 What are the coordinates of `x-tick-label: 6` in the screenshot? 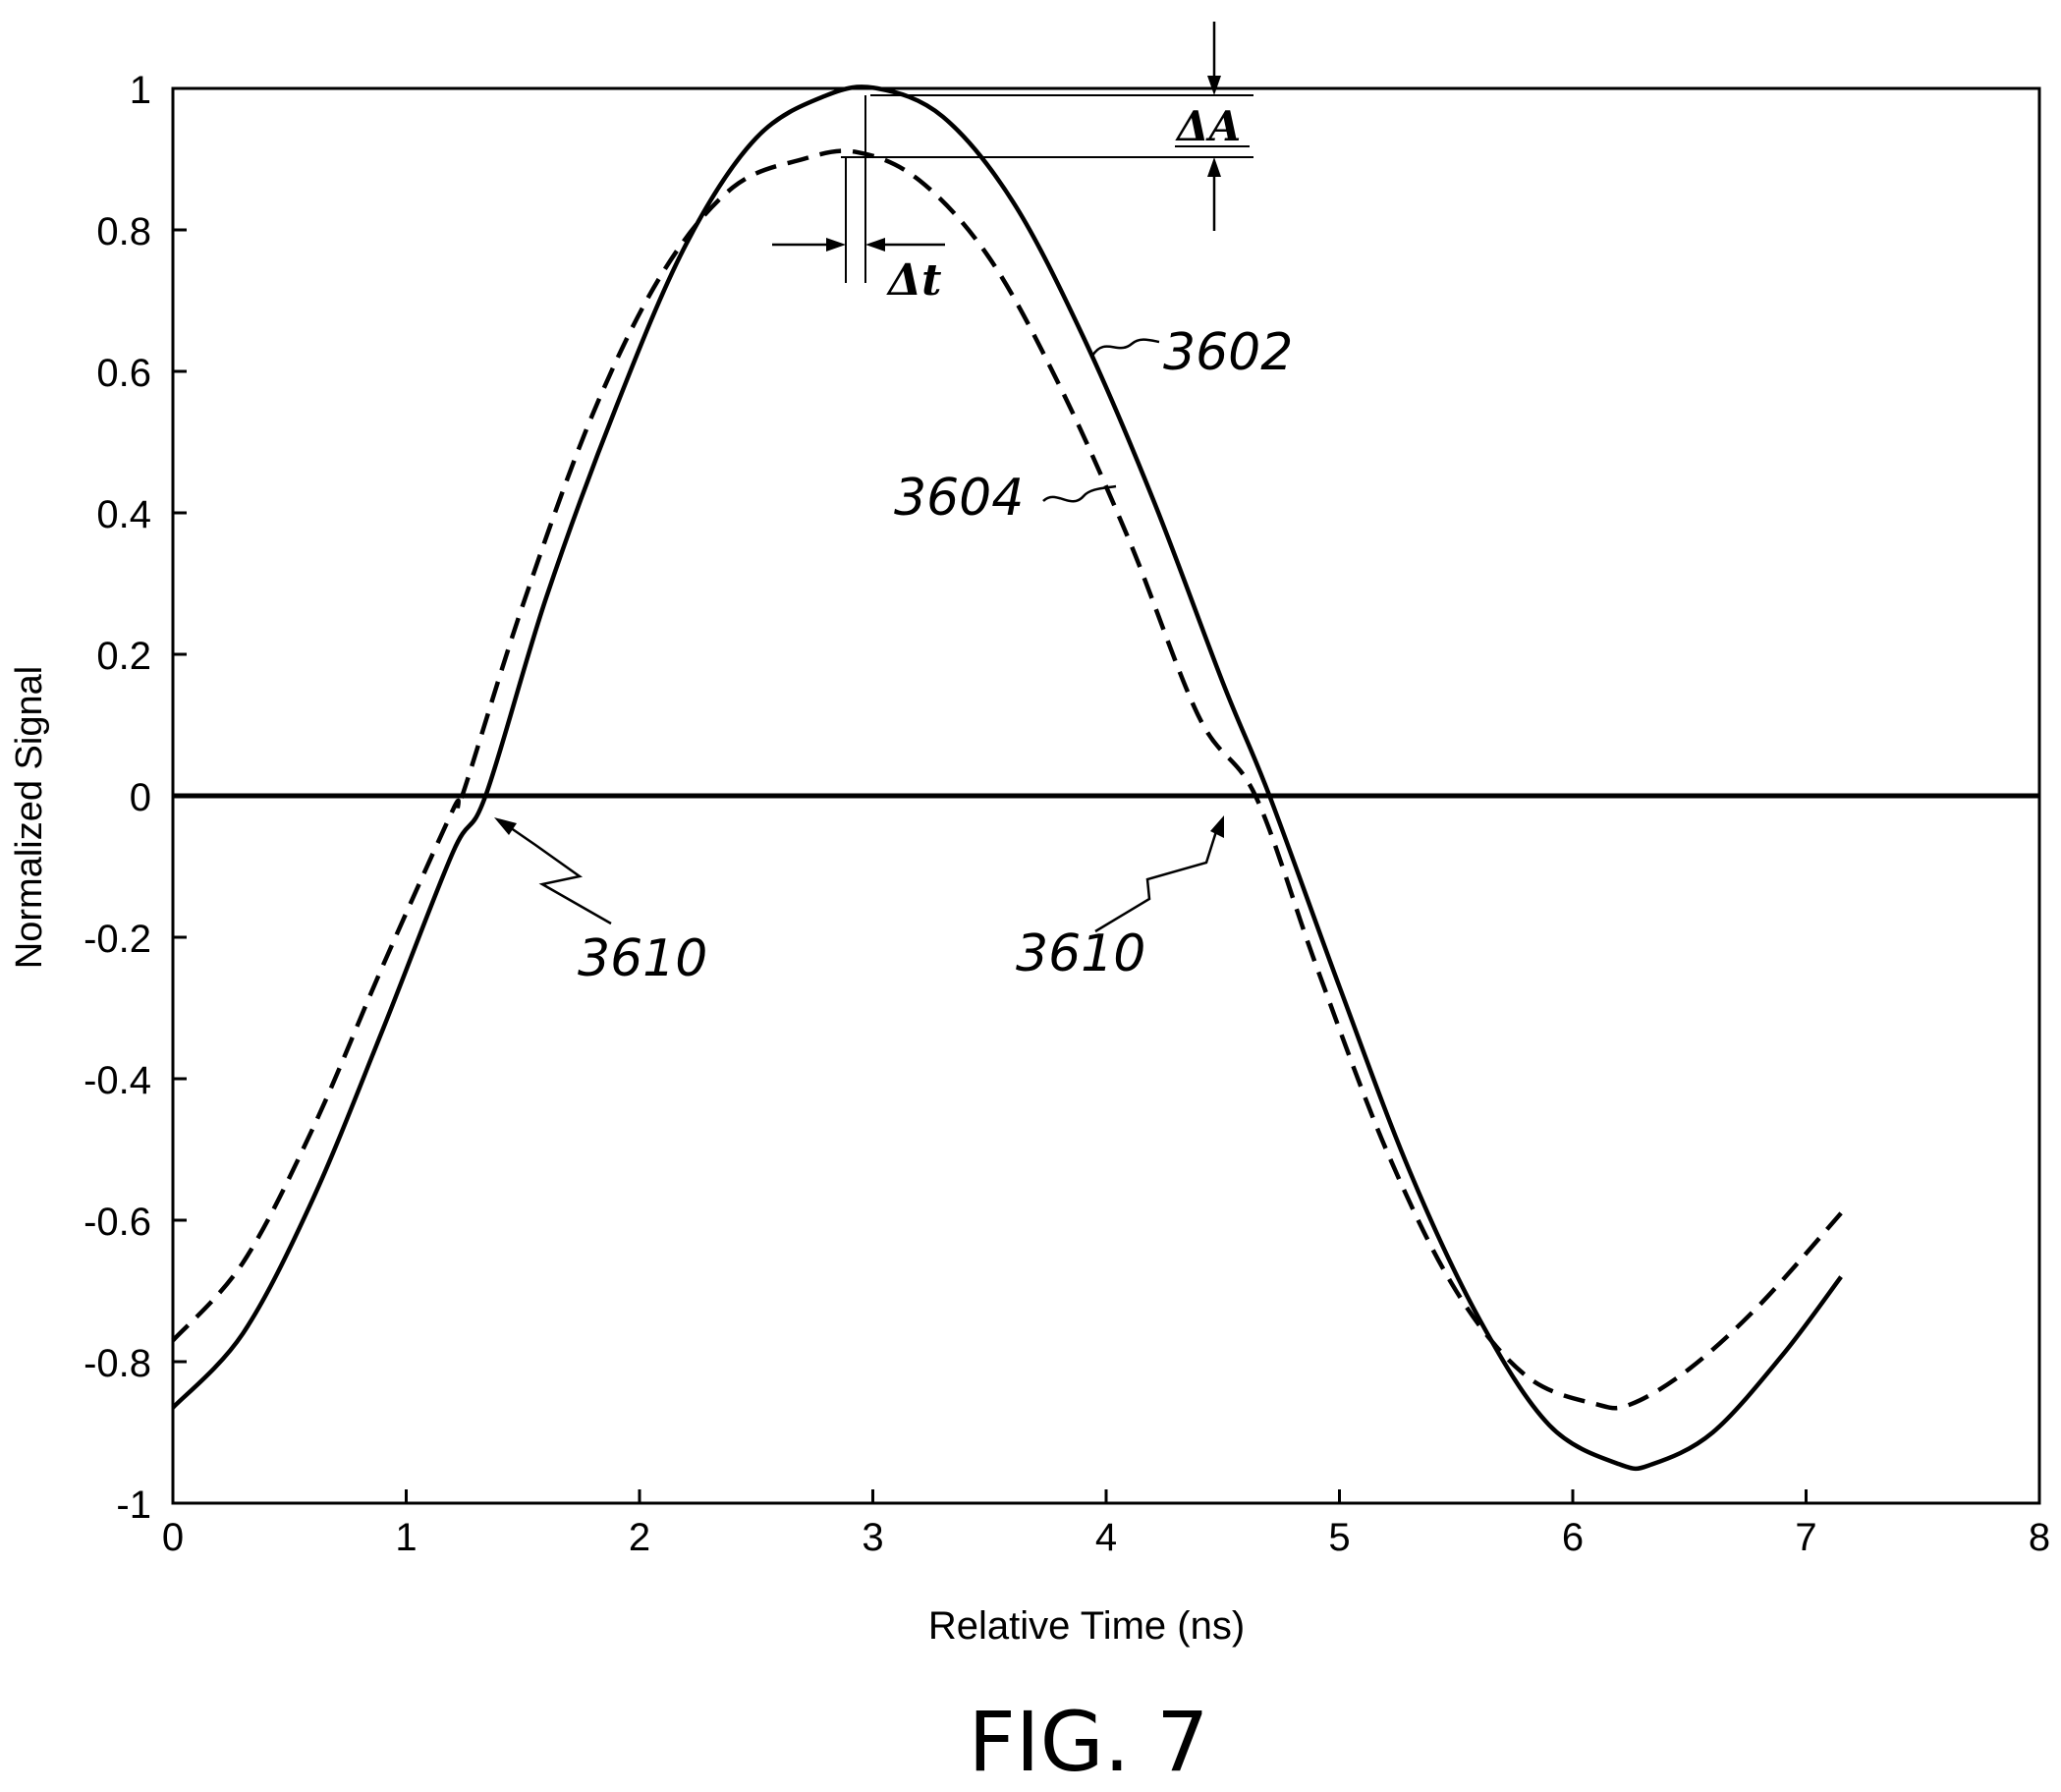 It's located at (1573, 1537).